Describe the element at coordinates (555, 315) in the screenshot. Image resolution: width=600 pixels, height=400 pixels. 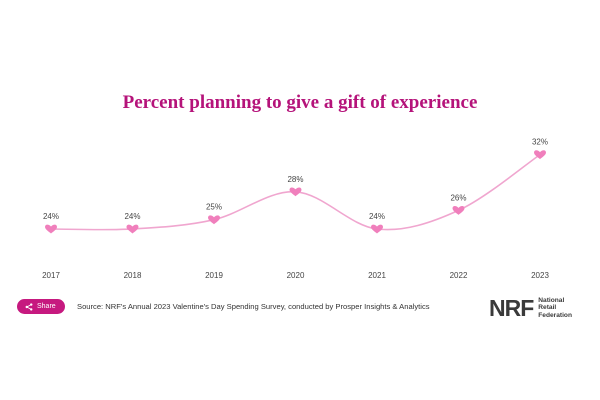
I see `logo-line-3: Federation` at that location.